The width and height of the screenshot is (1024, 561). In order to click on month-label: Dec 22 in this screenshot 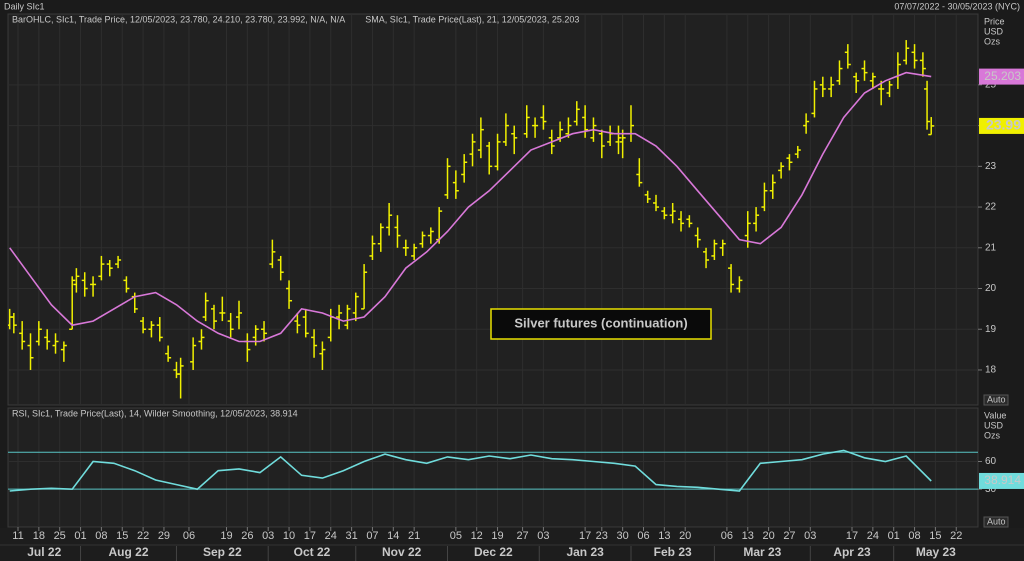, I will do `click(493, 552)`.